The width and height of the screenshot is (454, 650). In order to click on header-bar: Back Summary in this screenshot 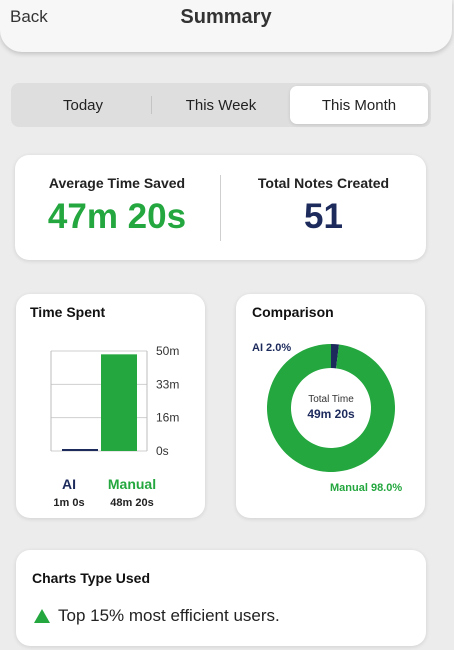, I will do `click(226, 26)`.